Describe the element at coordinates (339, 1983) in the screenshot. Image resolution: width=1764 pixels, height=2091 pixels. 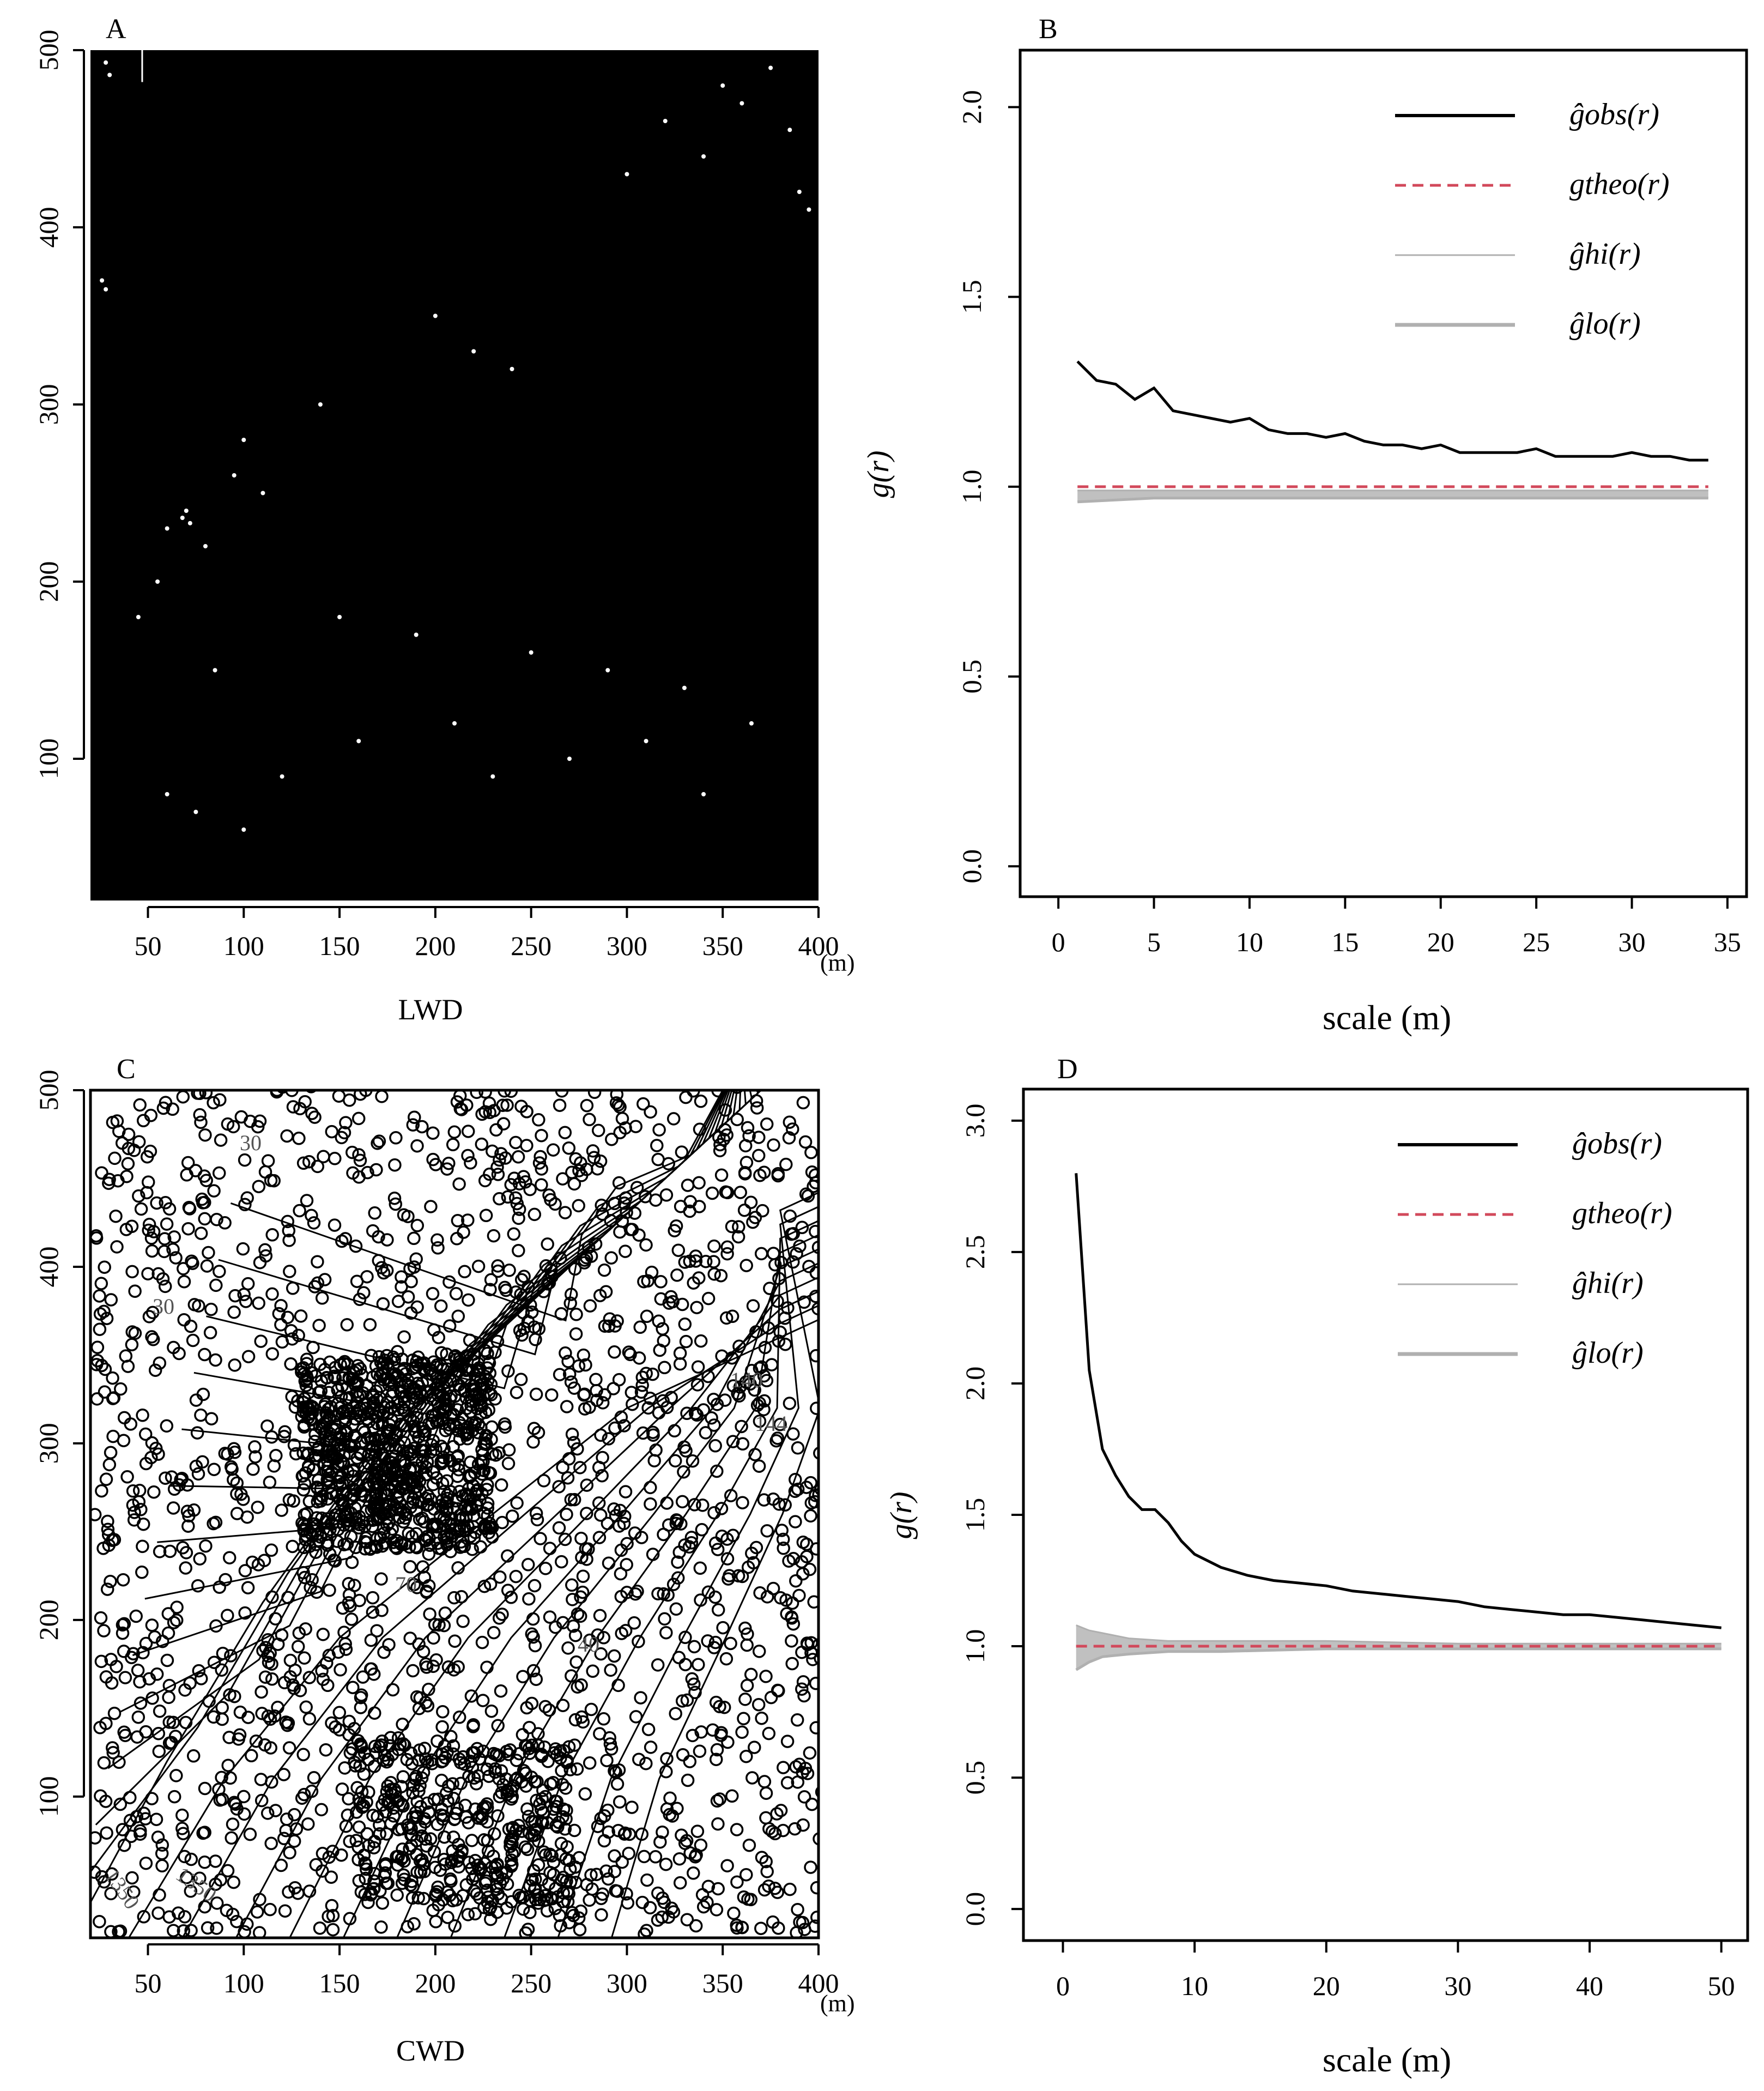
I see `x-tick-label: 150` at that location.